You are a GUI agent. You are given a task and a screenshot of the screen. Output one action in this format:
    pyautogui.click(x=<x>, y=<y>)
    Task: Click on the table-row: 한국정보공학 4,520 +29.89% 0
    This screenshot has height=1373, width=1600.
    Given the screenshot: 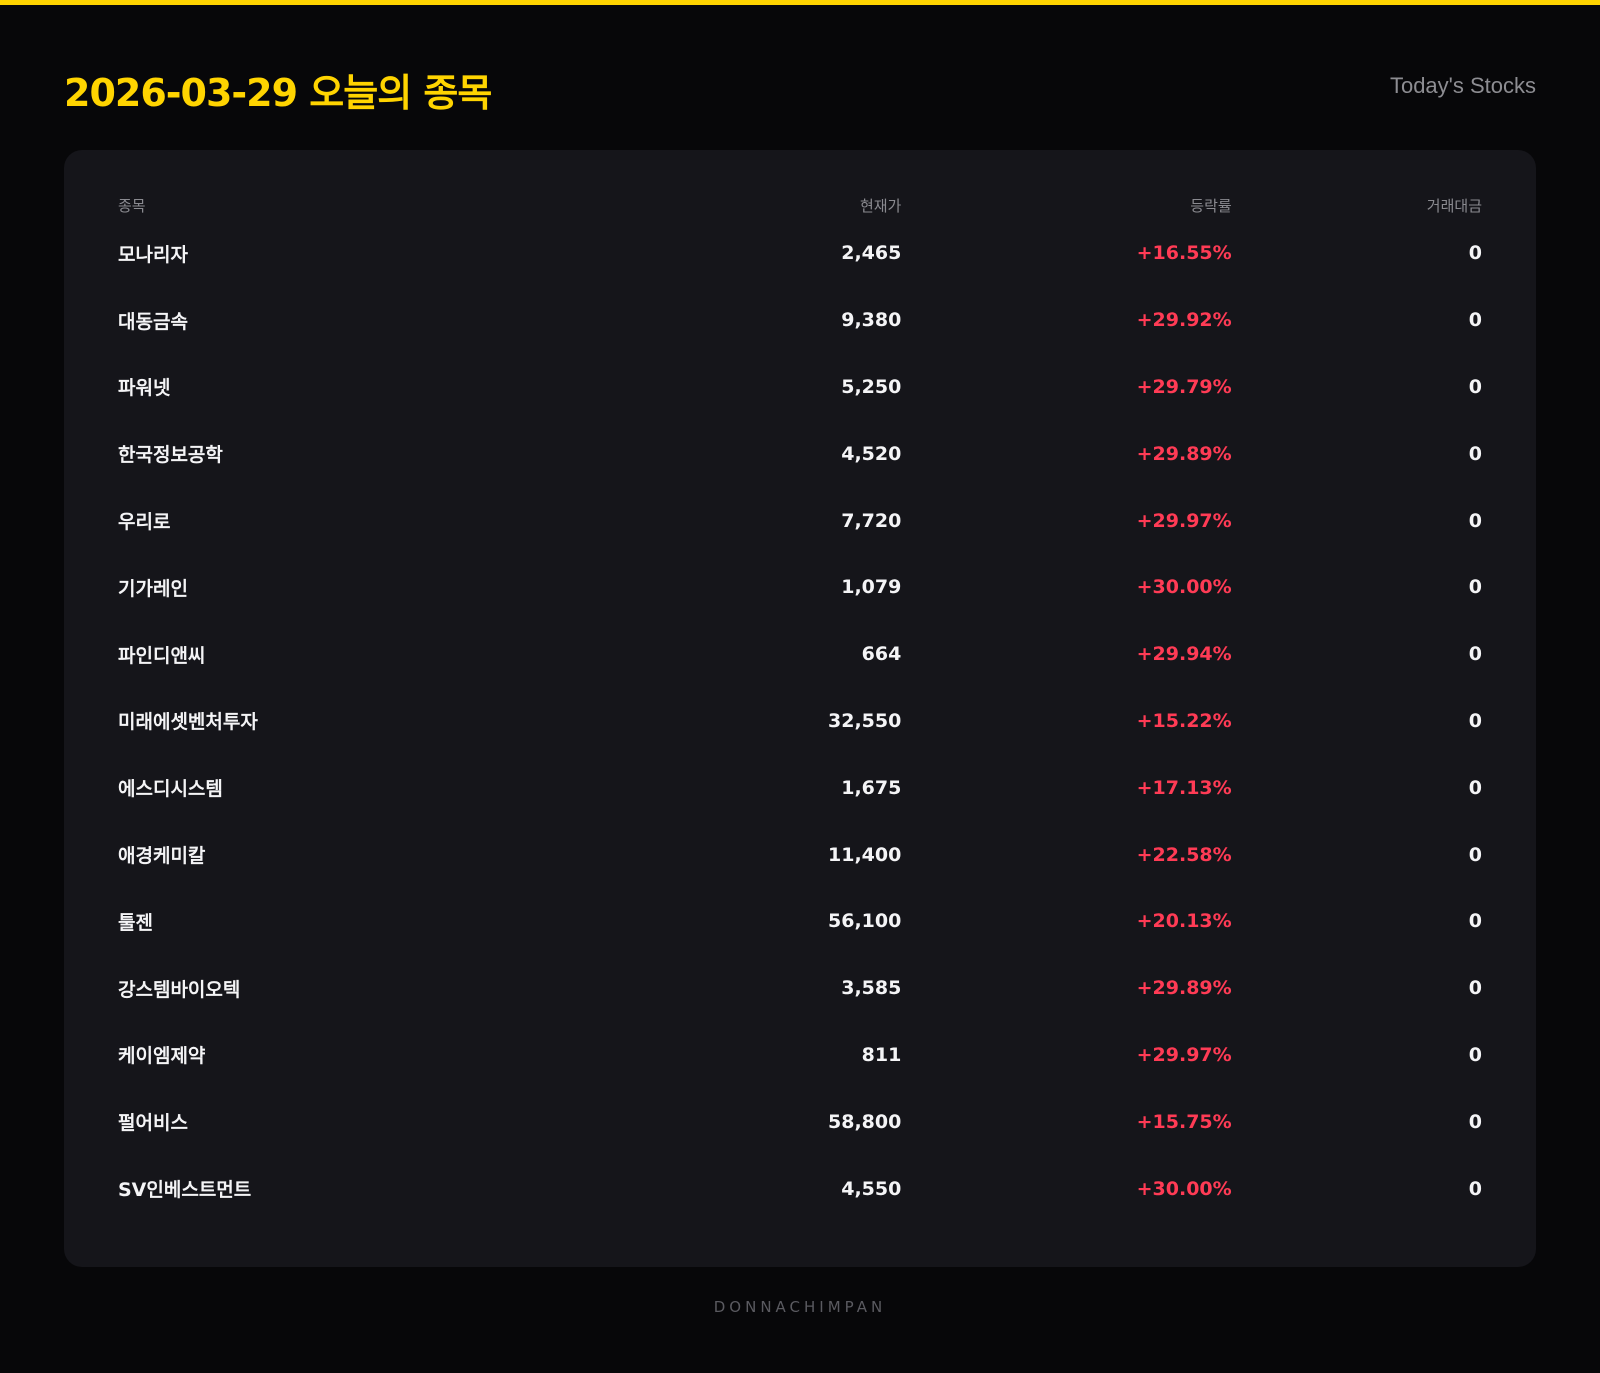 What is the action you would take?
    pyautogui.click(x=800, y=453)
    